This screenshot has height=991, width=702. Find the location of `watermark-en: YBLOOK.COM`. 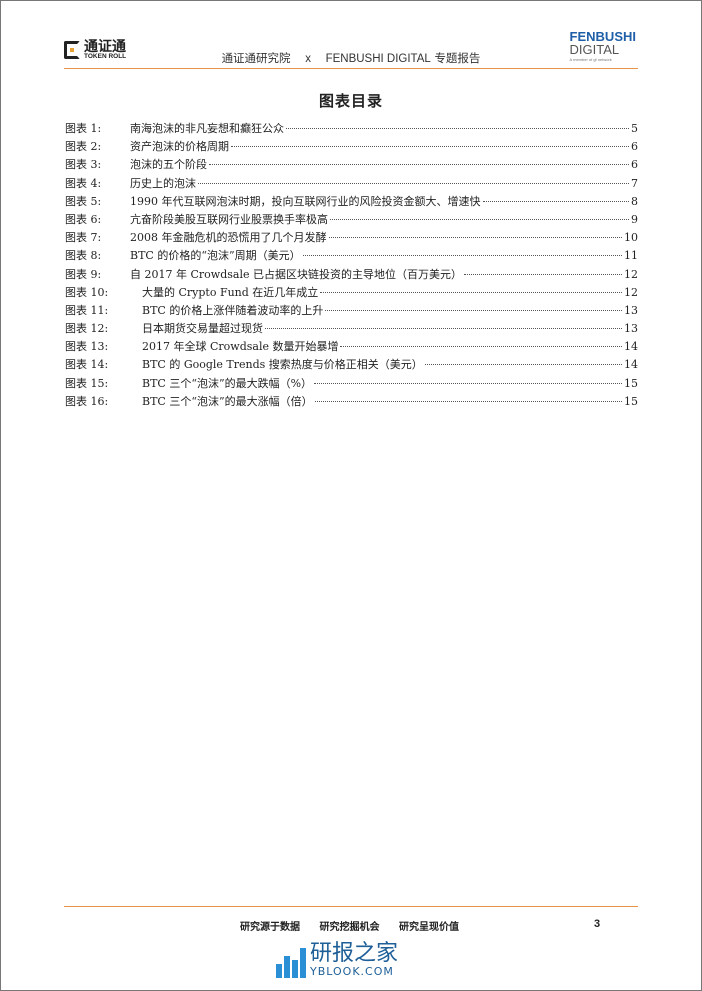

watermark-en: YBLOOK.COM is located at coordinates (352, 971).